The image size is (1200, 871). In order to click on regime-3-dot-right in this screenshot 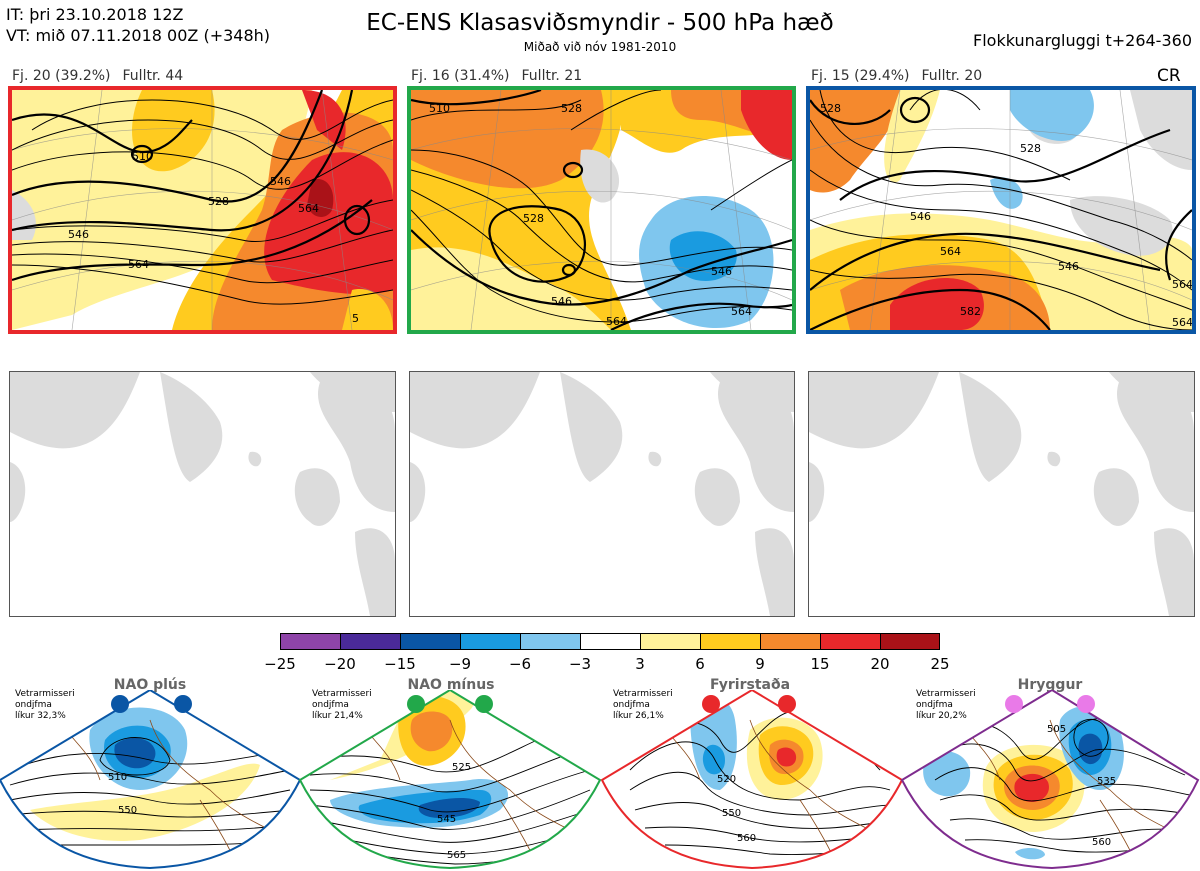, I will do `click(787, 704)`.